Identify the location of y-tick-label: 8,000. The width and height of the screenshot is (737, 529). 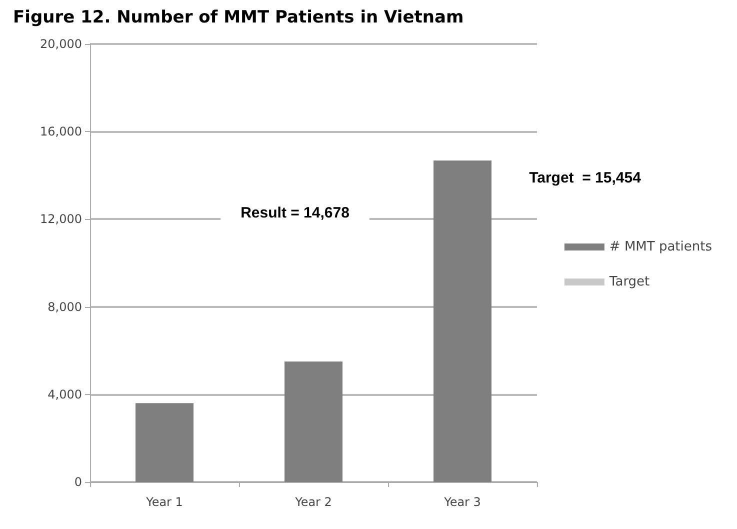
(65, 307).